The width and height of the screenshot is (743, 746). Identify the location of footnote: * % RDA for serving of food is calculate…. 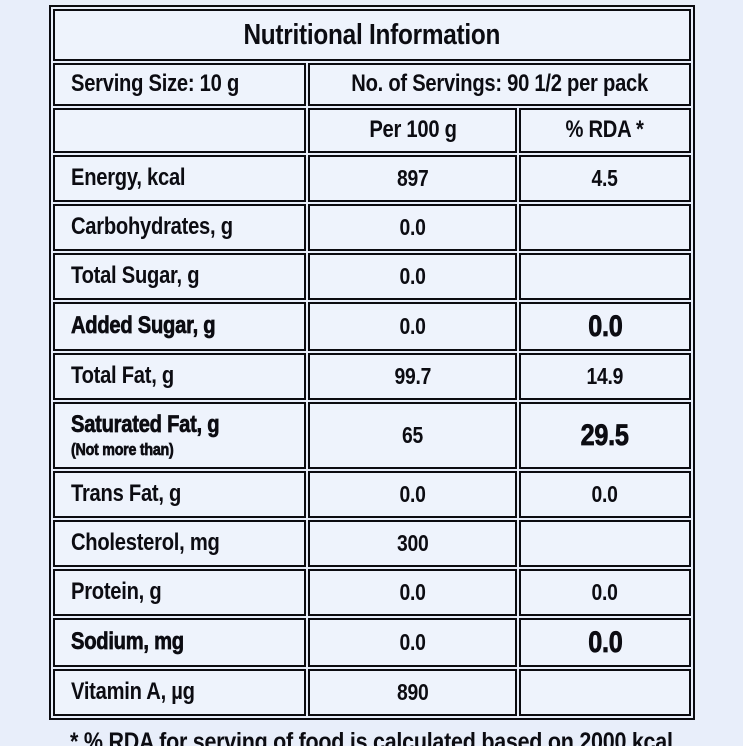
(371, 736).